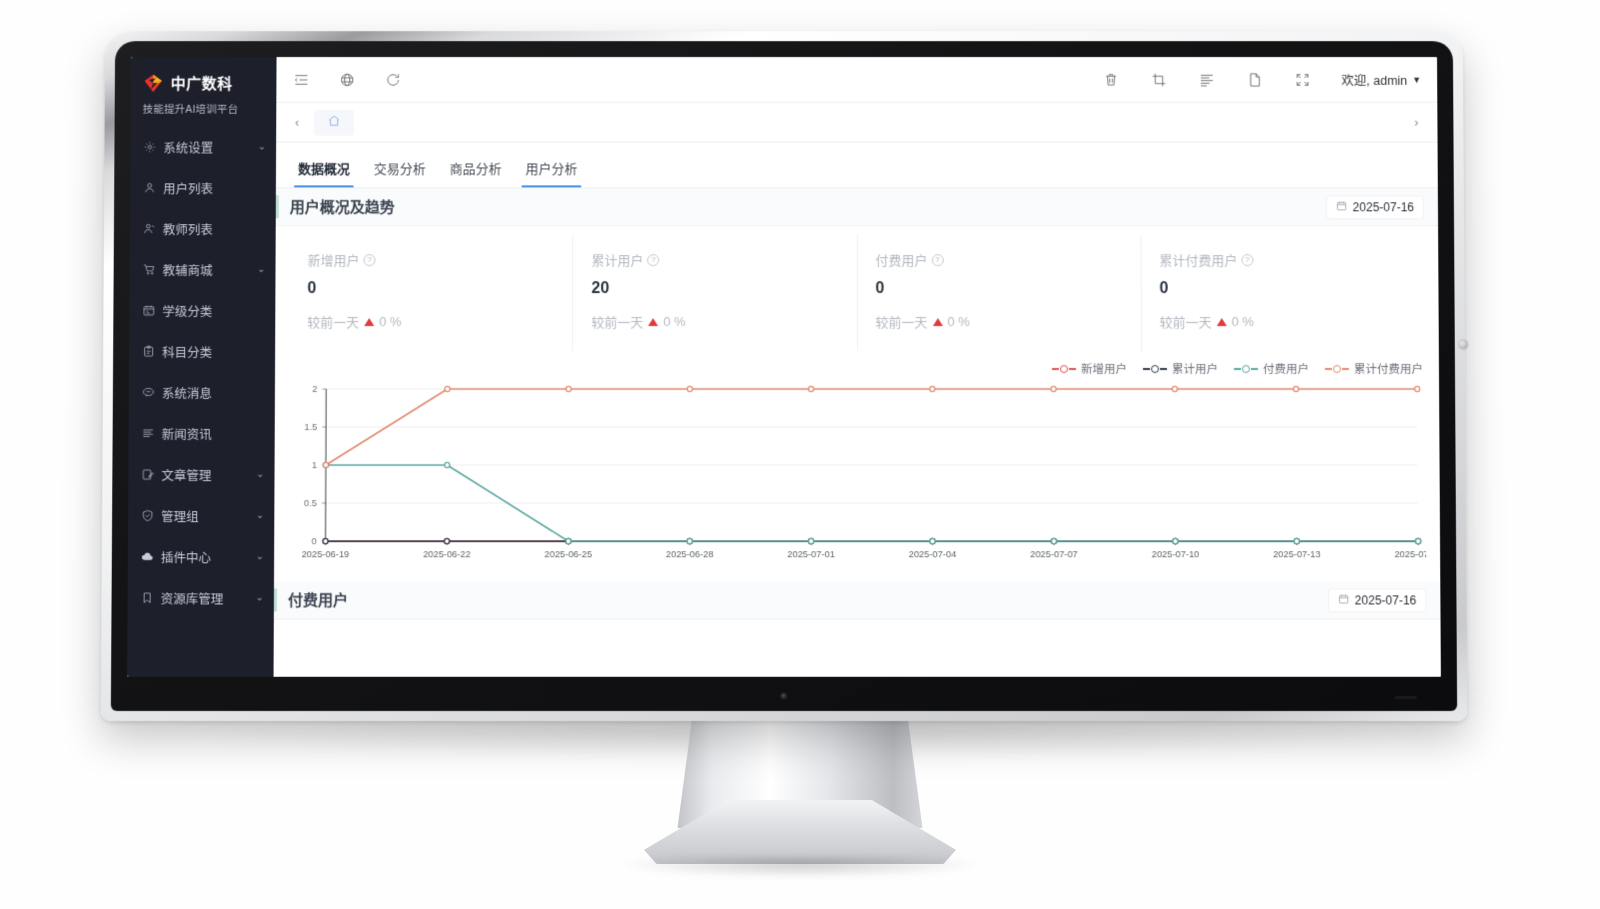 The width and height of the screenshot is (1600, 909). What do you see at coordinates (326, 554) in the screenshot?
I see `svg-text: 2025-06-19` at bounding box center [326, 554].